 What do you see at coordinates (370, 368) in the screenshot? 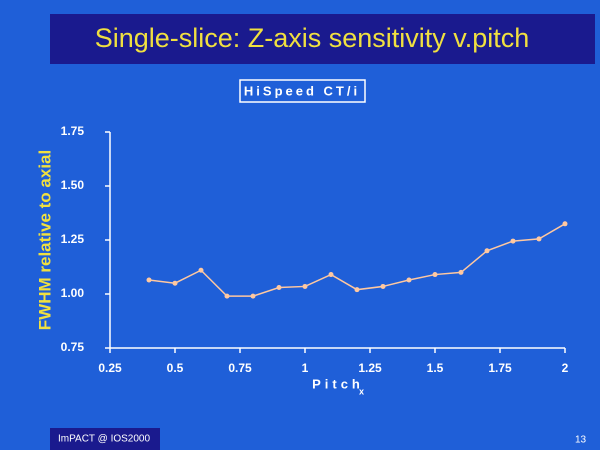
I see `x-tick-label: 1.25` at bounding box center [370, 368].